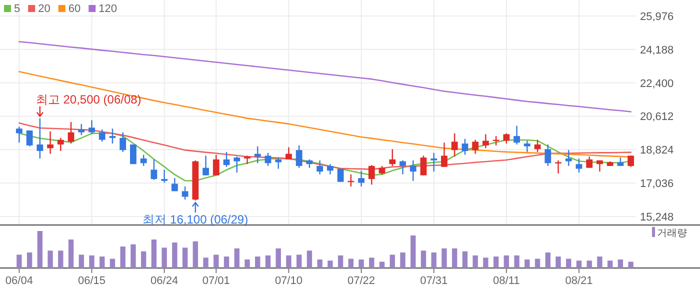 The height and width of the screenshot is (289, 700). I want to click on y-tick-label: 22,400, so click(657, 84).